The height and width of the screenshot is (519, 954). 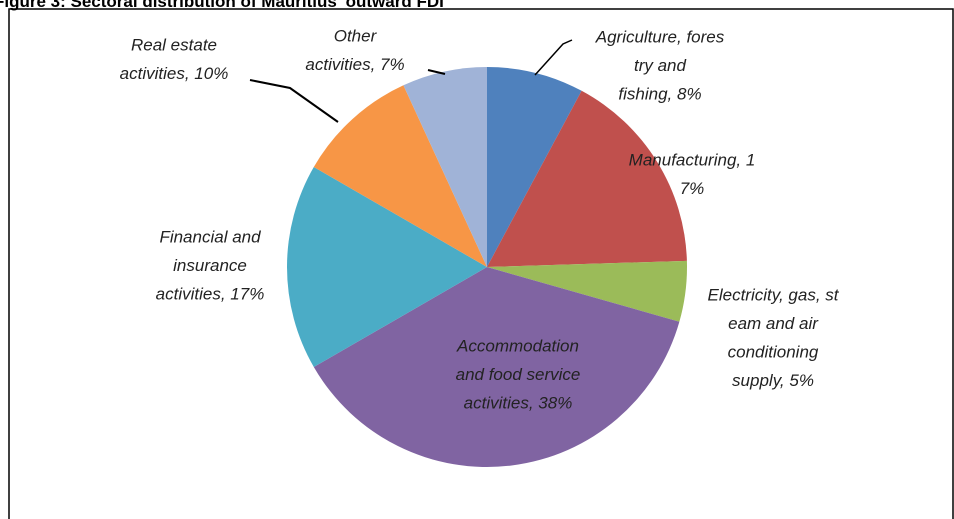 What do you see at coordinates (210, 293) in the screenshot?
I see `data-label: activities, 17%` at bounding box center [210, 293].